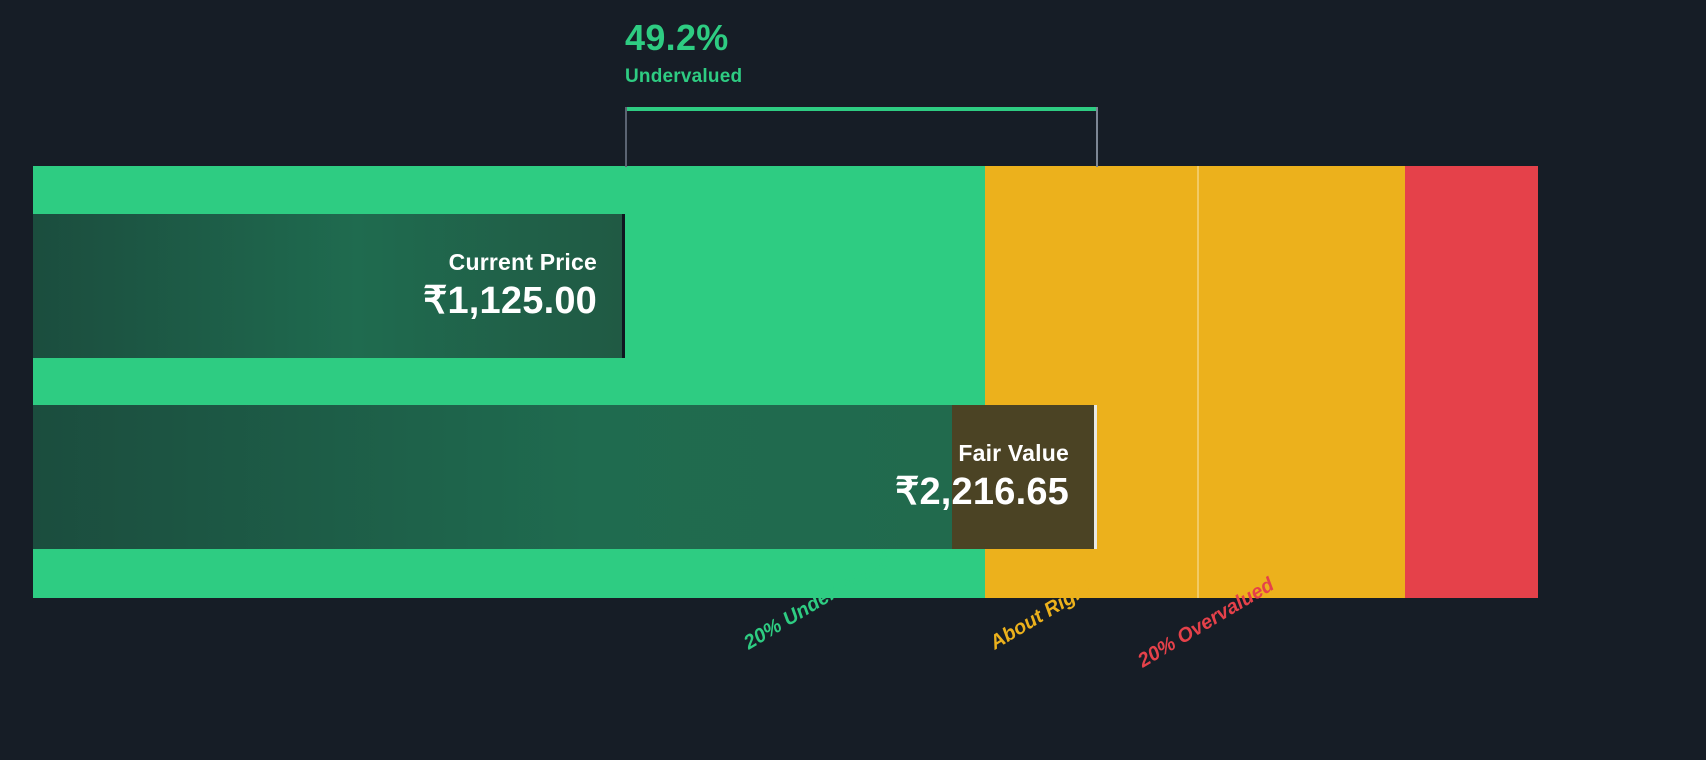  I want to click on bar-current-price-text: Current Price ₹1,125.00, so click(510, 286).